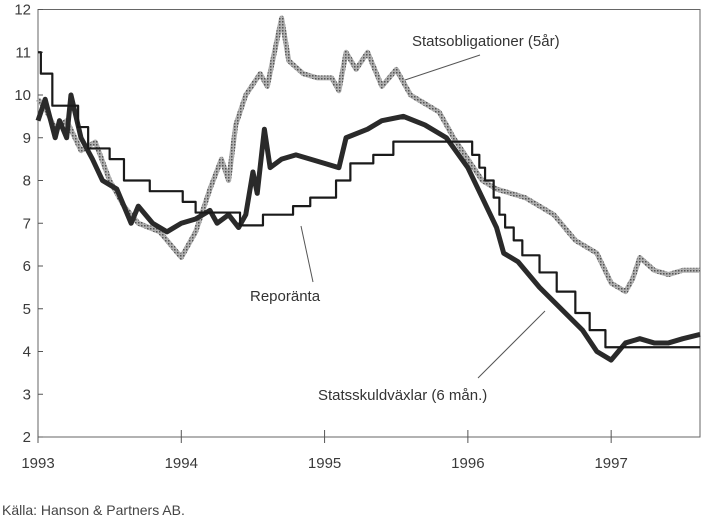 This screenshot has width=703, height=521. I want to click on label-statsobligationer: Statsobligationer (5år), so click(486, 41).